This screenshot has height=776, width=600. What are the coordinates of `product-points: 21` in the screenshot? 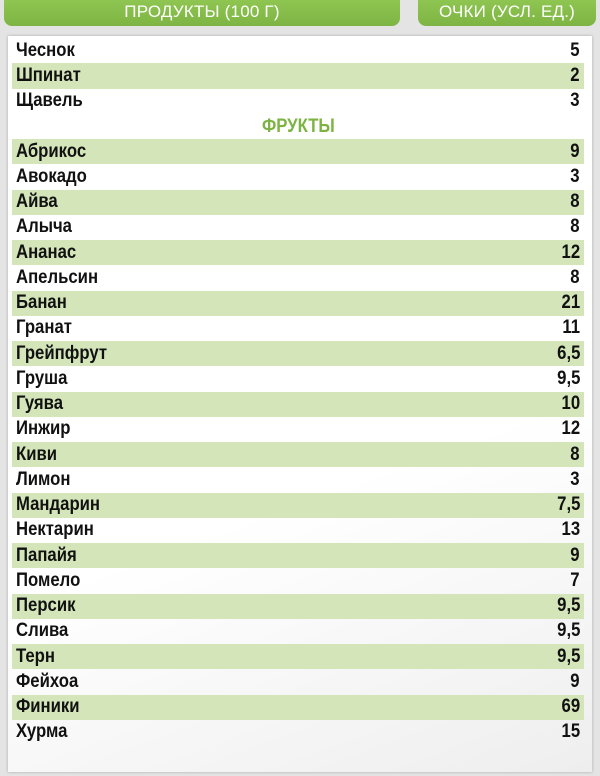 It's located at (570, 303).